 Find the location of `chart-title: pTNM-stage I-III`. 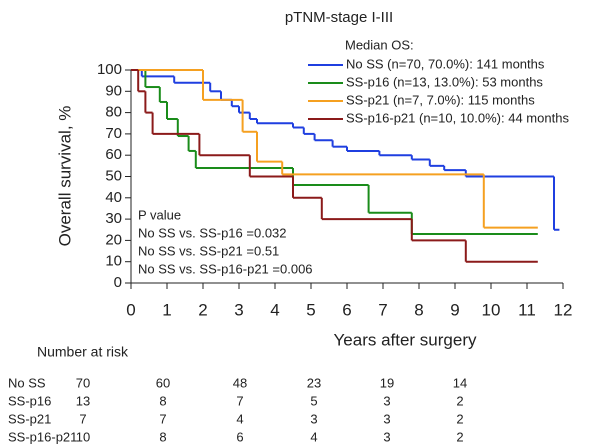

chart-title: pTNM-stage I-III is located at coordinates (339, 17).